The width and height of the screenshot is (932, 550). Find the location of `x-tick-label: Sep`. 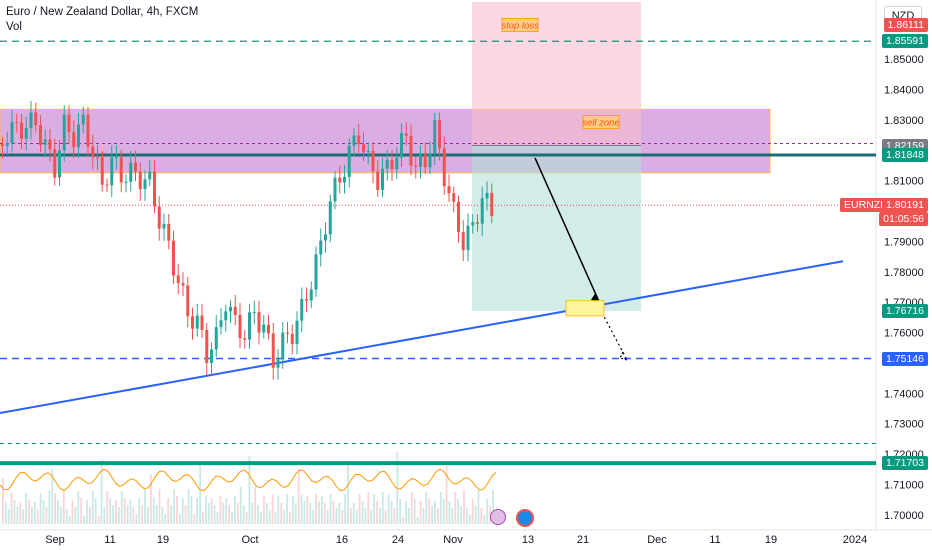

x-tick-label: Sep is located at coordinates (55, 540).